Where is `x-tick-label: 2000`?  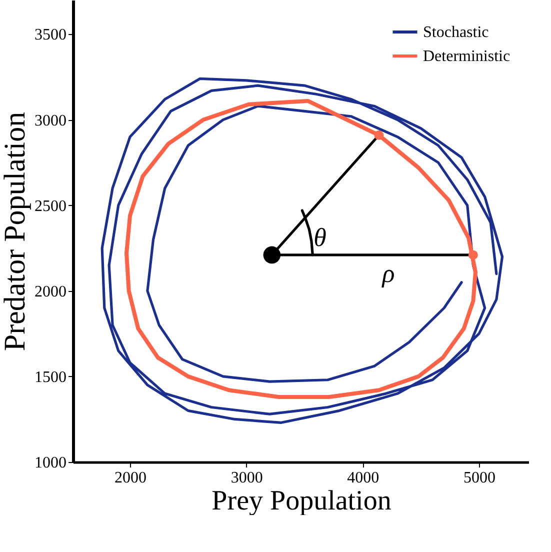 x-tick-label: 2000 is located at coordinates (130, 478).